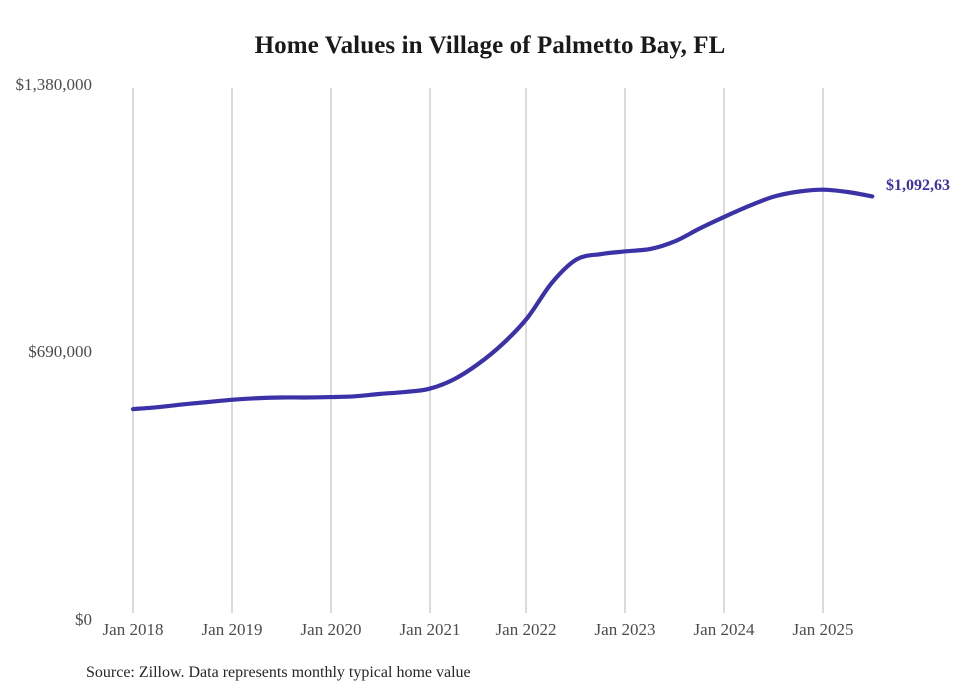  What do you see at coordinates (526, 629) in the screenshot?
I see `x-axis-tick-label: Jan 2022` at bounding box center [526, 629].